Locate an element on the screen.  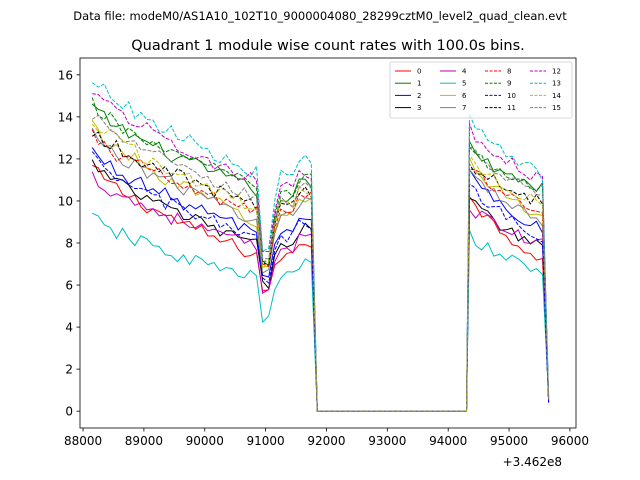
y-tick-label-8: 8 is located at coordinates (69, 244).